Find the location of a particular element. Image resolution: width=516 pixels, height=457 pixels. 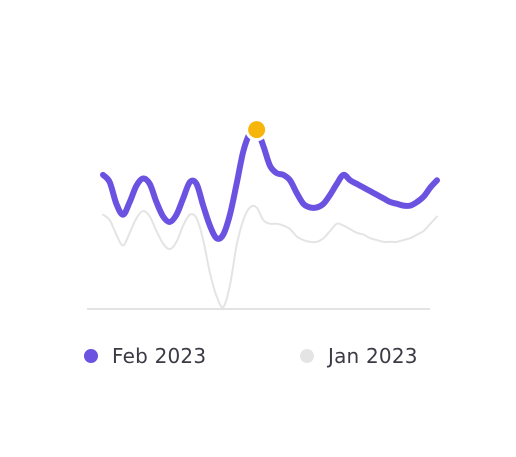

legend-item-jan-2023: Jan 2023 is located at coordinates (359, 356).